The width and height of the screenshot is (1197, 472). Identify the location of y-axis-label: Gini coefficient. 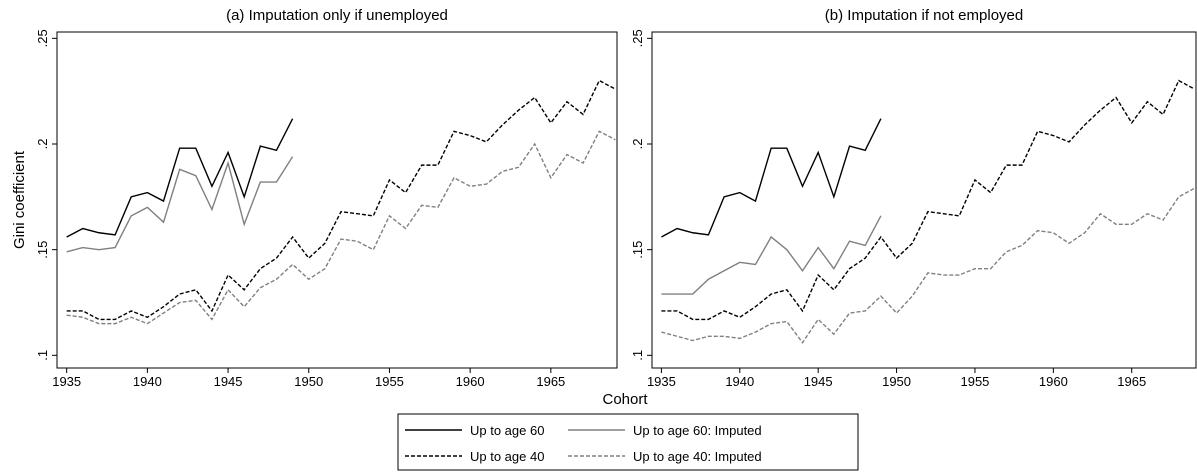
(19, 199).